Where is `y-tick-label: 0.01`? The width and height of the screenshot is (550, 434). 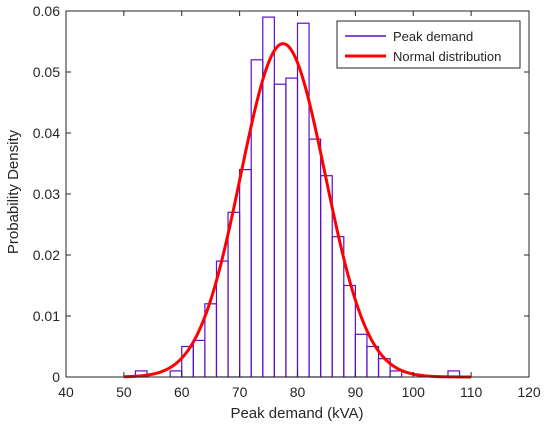
y-tick-label: 0.01 is located at coordinates (46, 316).